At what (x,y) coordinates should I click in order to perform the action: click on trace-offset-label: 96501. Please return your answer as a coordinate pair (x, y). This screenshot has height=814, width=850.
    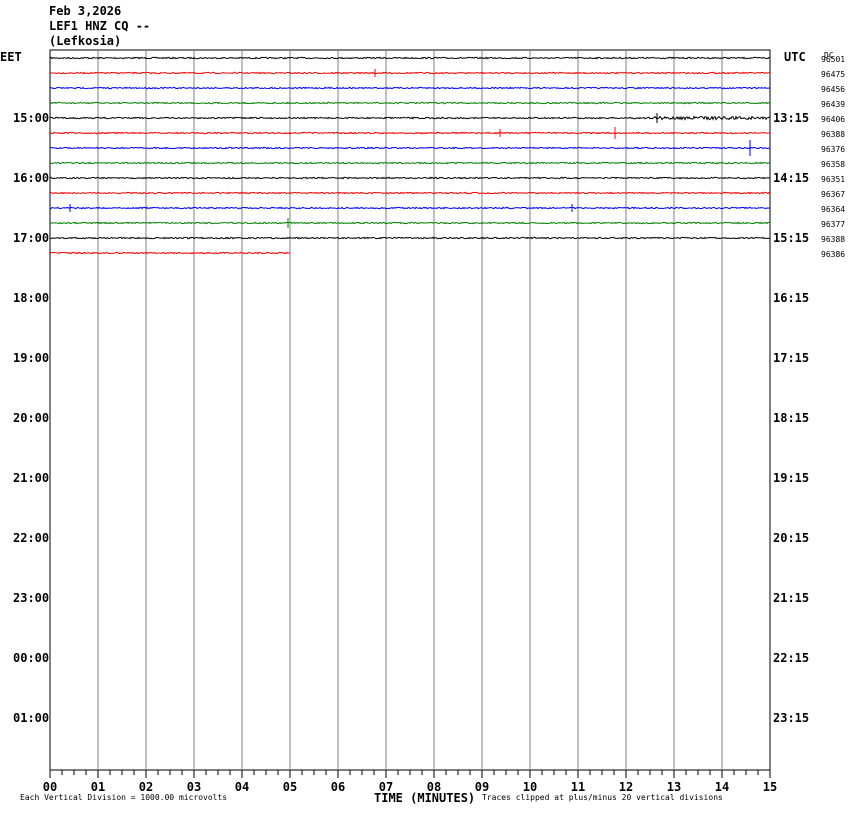
    Looking at the image, I should click on (833, 59).